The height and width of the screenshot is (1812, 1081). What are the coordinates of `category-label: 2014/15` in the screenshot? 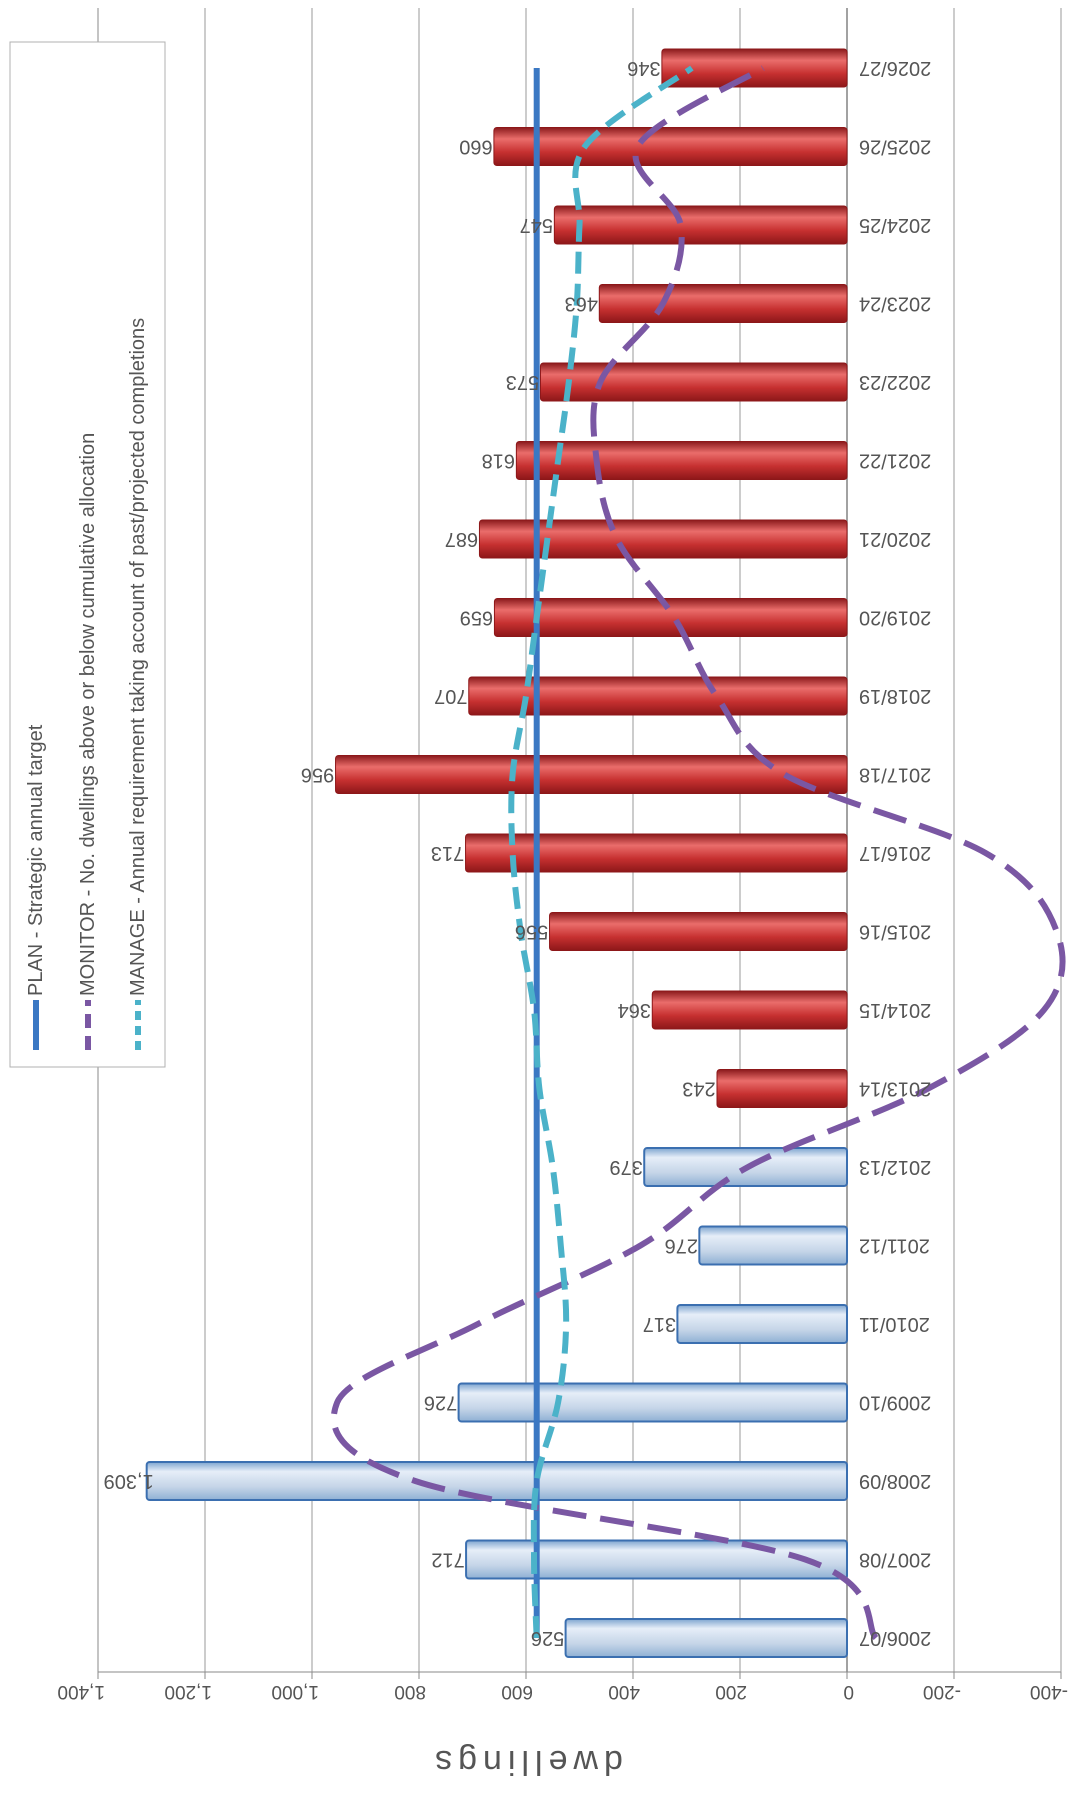 It's located at (895, 1010).